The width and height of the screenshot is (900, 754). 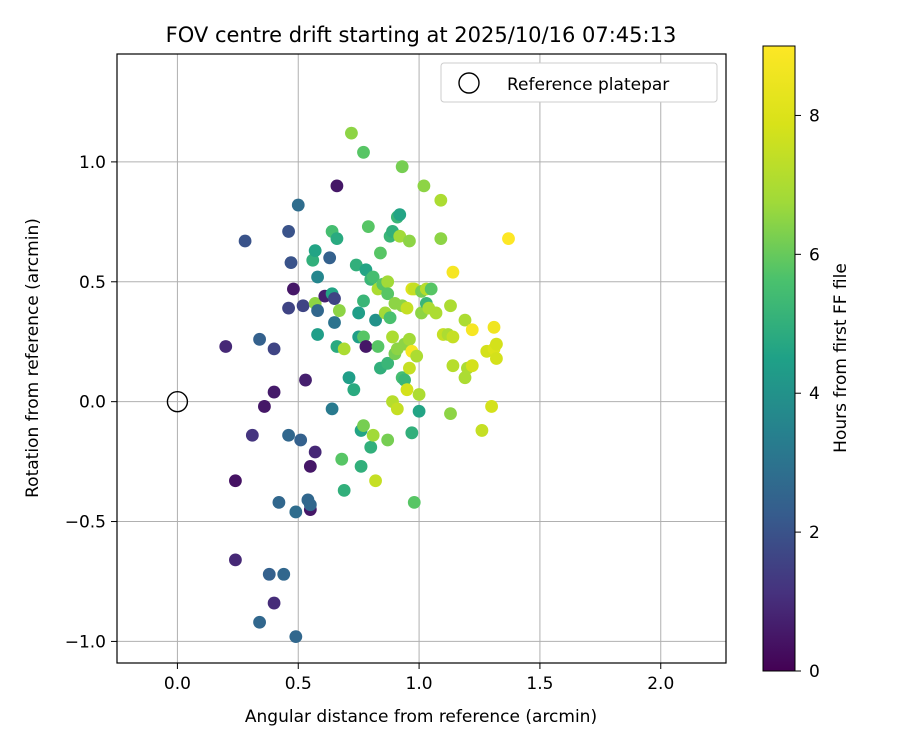 What do you see at coordinates (841, 358) in the screenshot?
I see `colorbar-label: Hours from first FF file` at bounding box center [841, 358].